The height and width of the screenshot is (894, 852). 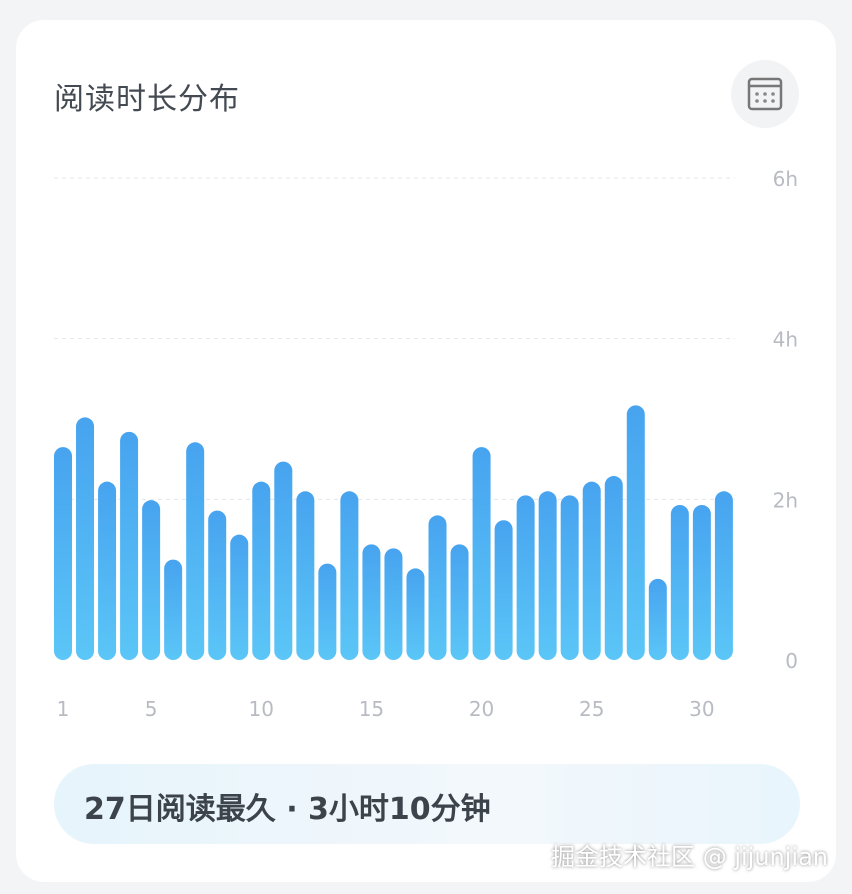 I want to click on y-tick-label: 2h, so click(x=785, y=500).